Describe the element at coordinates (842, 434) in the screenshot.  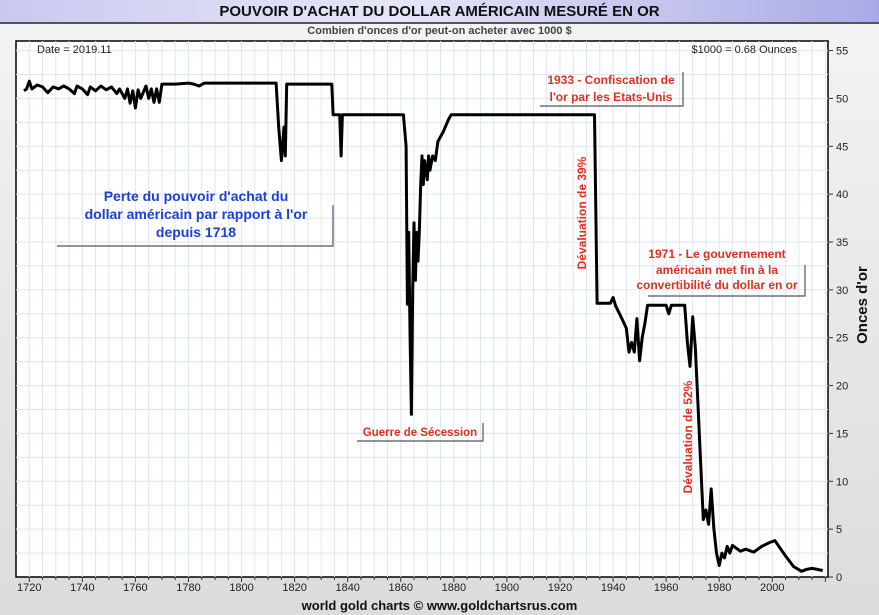
I see `y-tick-label: 15` at that location.